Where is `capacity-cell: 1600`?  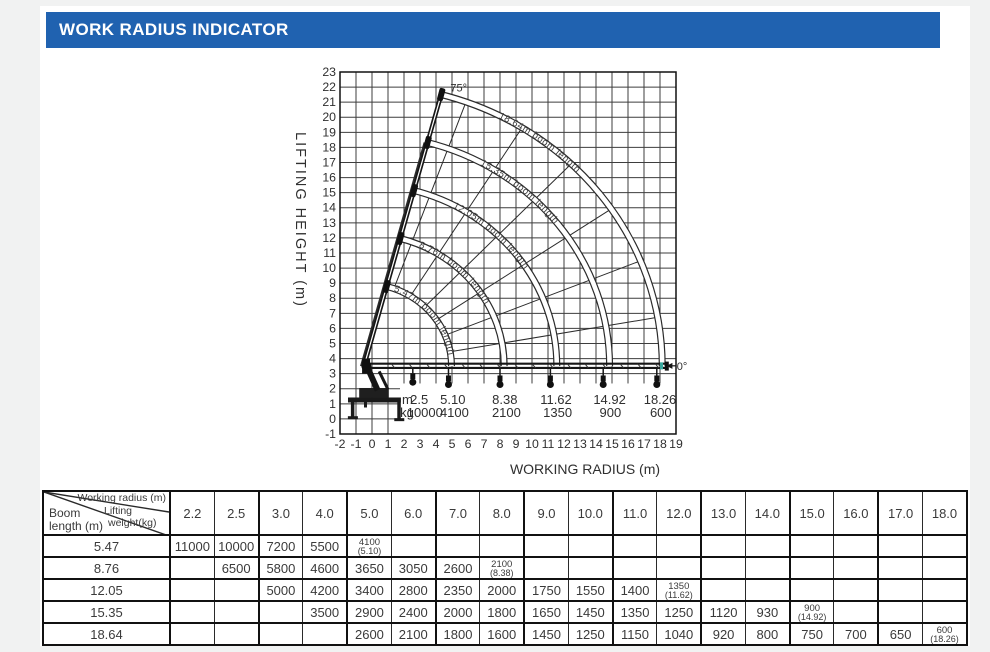 capacity-cell: 1600 is located at coordinates (502, 634).